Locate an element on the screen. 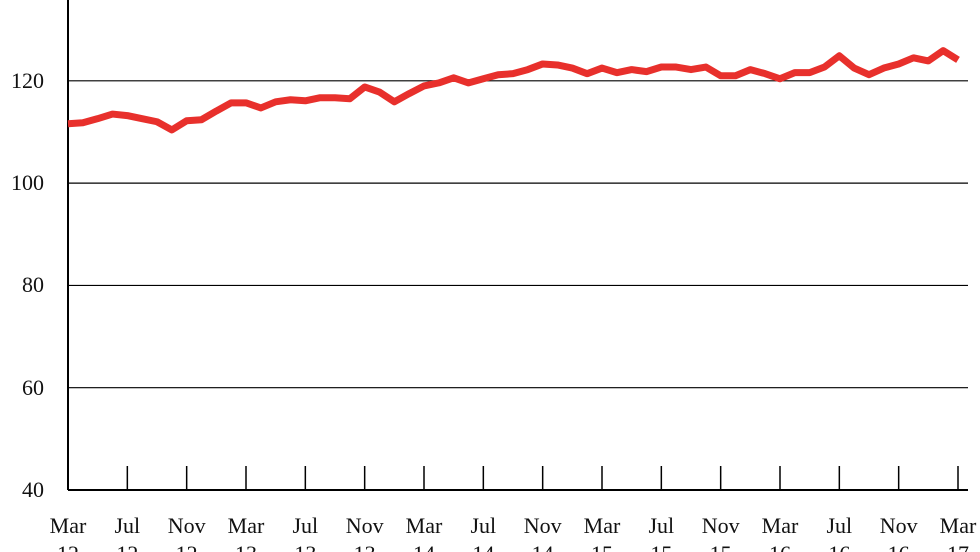 This screenshot has height=552, width=980. x-tick-label: Mar 17 is located at coordinates (958, 532).